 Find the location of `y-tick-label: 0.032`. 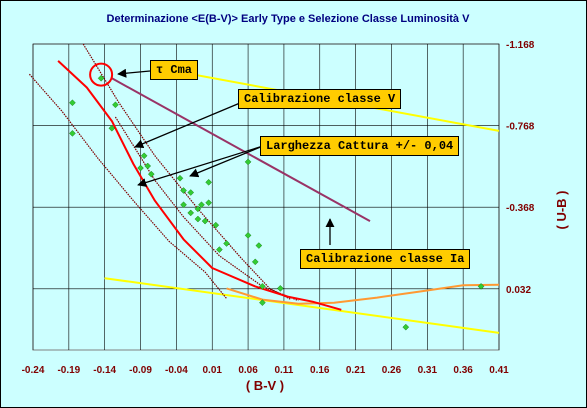

y-tick-label: 0.032 is located at coordinates (518, 290).